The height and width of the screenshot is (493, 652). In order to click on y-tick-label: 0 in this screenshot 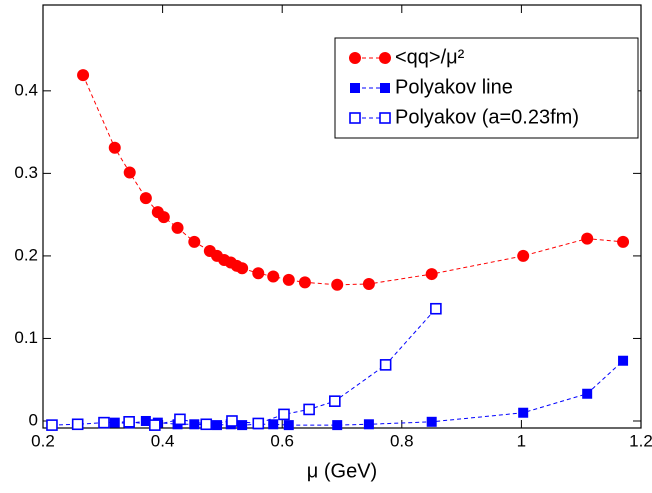, I will do `click(33, 419)`.